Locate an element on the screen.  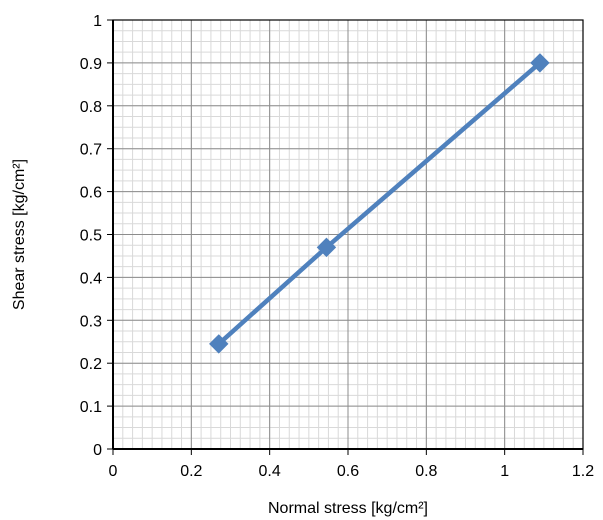
y-tick-label: 0.7 is located at coordinates (91, 150).